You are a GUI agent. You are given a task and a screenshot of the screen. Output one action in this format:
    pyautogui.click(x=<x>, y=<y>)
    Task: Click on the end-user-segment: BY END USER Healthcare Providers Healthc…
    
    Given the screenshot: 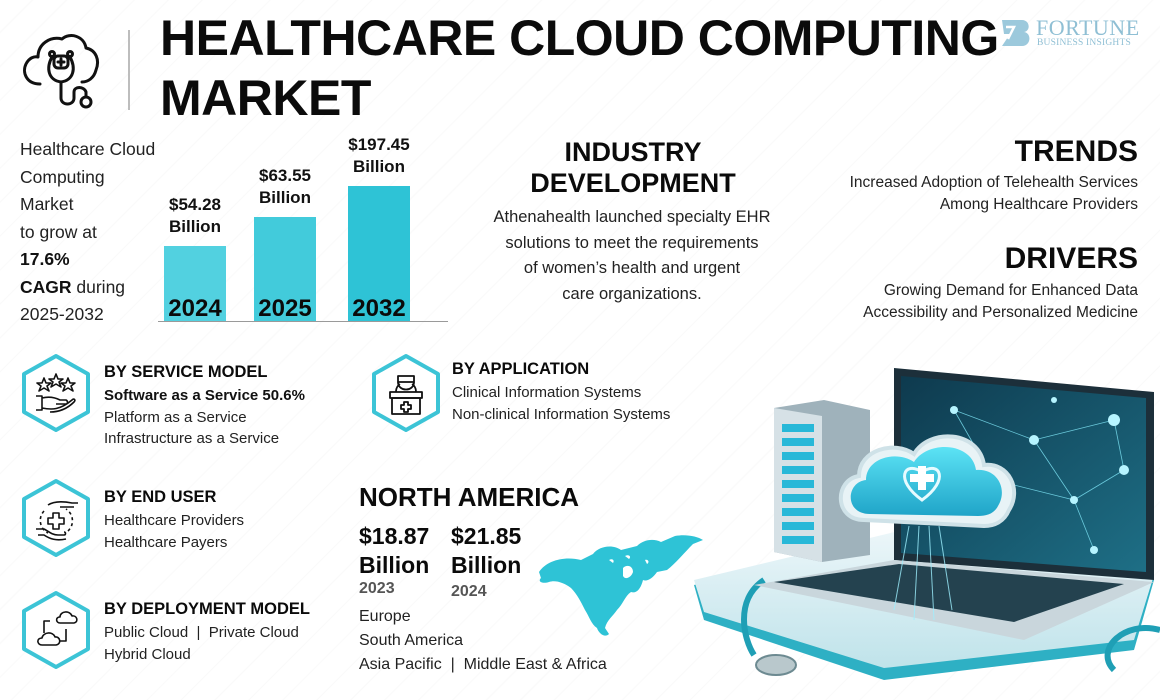 What is the action you would take?
    pyautogui.click(x=174, y=520)
    